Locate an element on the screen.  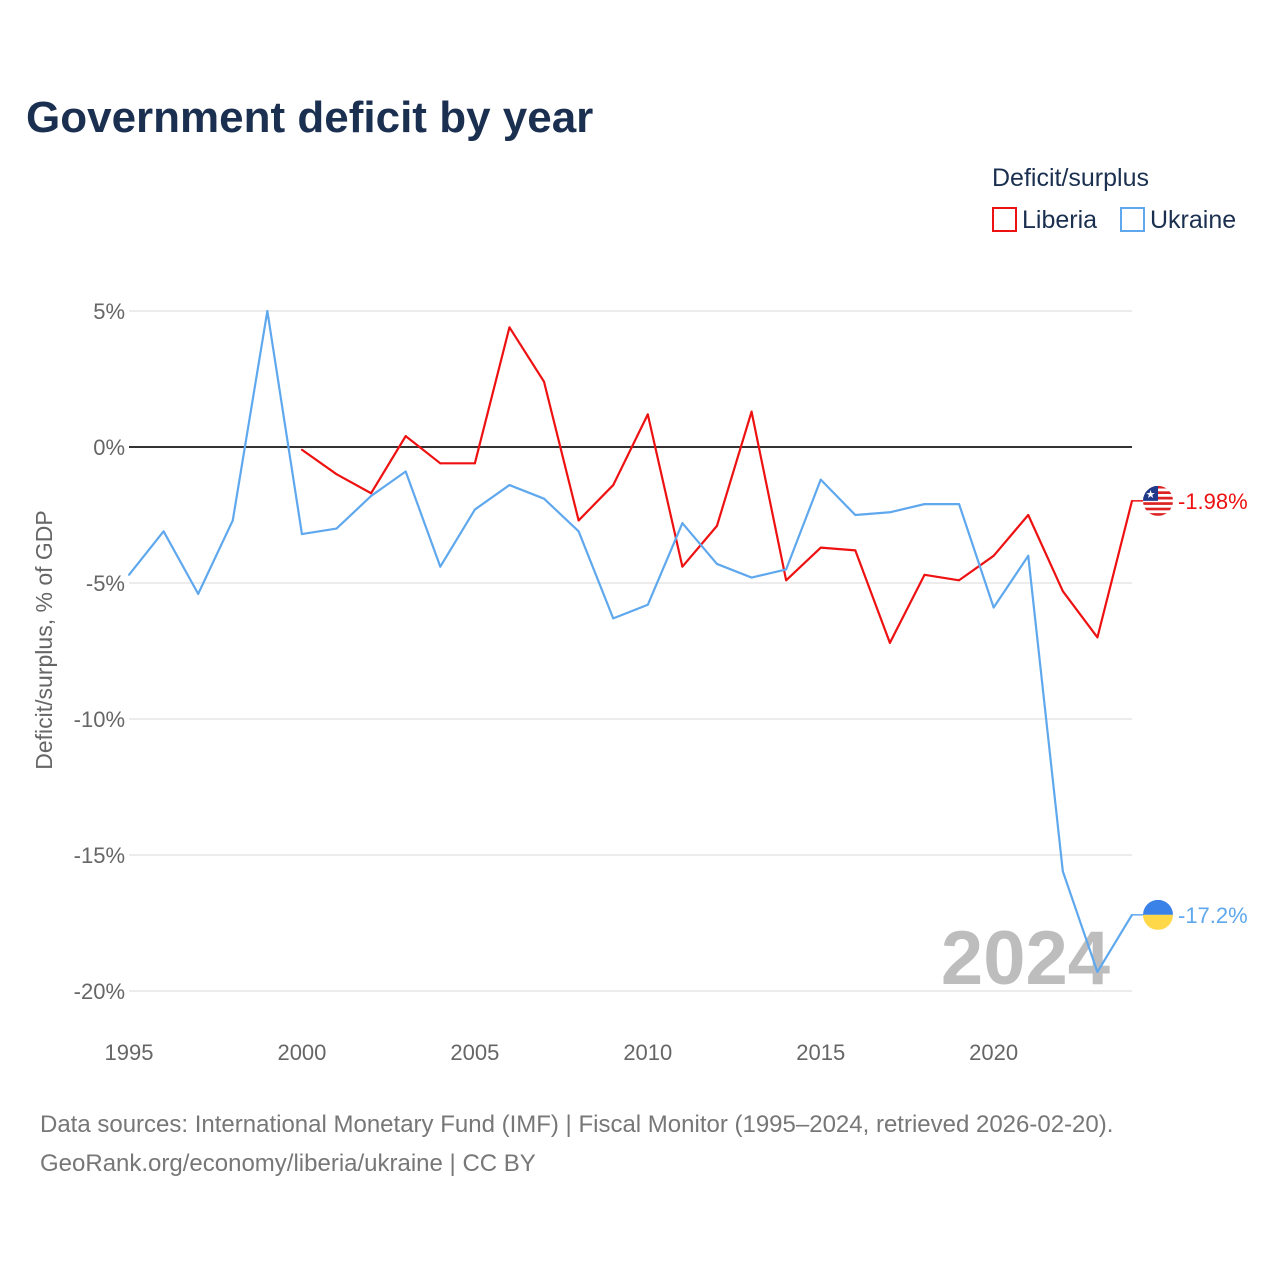
y-tick-label: -15% is located at coordinates (99, 855).